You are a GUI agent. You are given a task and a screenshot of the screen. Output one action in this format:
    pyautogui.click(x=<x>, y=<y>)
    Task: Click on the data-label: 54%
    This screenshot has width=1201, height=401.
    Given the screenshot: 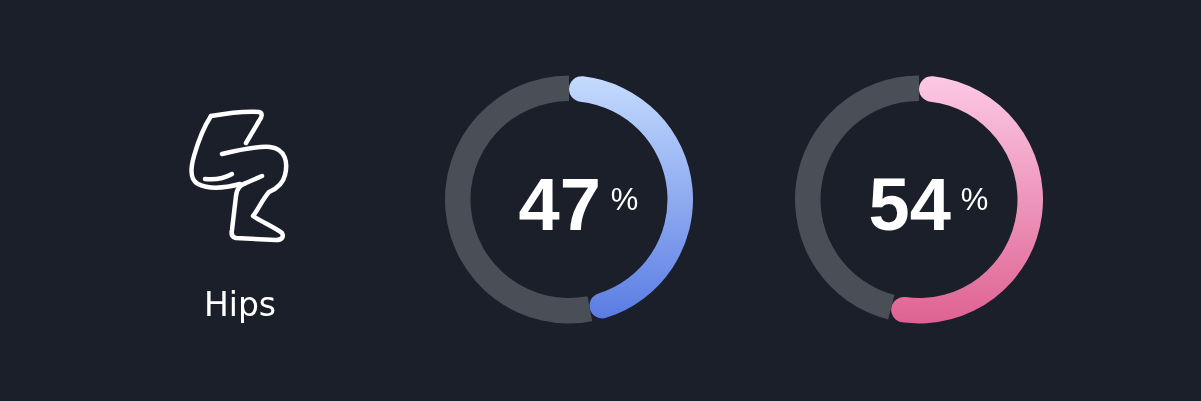 What is the action you would take?
    pyautogui.click(x=928, y=204)
    